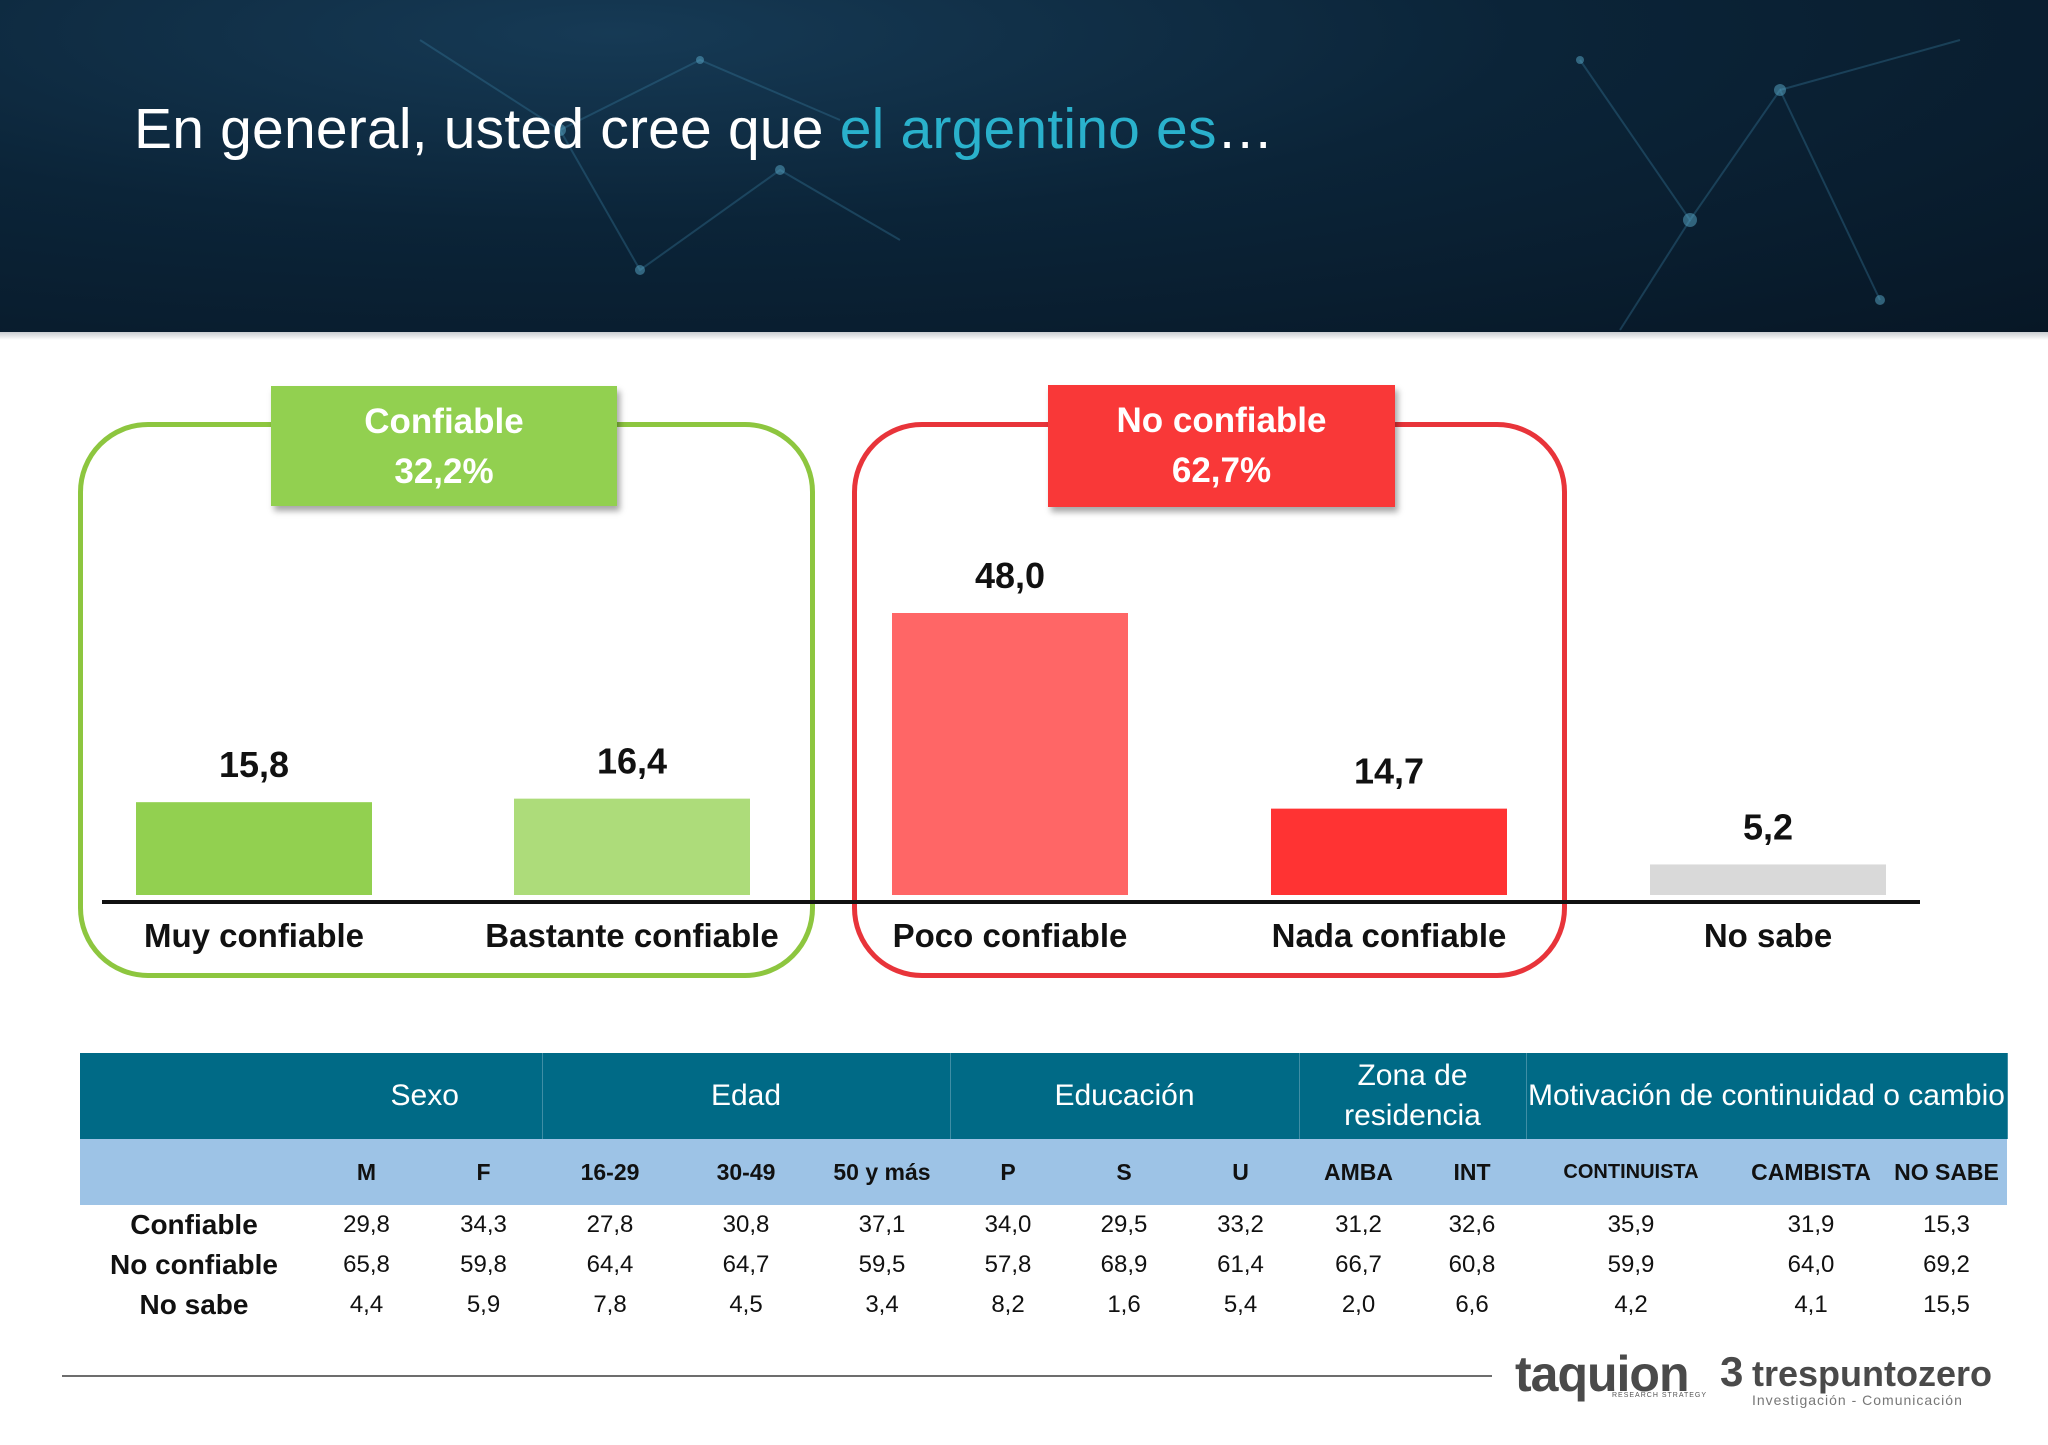 This screenshot has height=1445, width=2048. What do you see at coordinates (882, 1172) in the screenshot?
I see `table-column-header: 50 y más` at bounding box center [882, 1172].